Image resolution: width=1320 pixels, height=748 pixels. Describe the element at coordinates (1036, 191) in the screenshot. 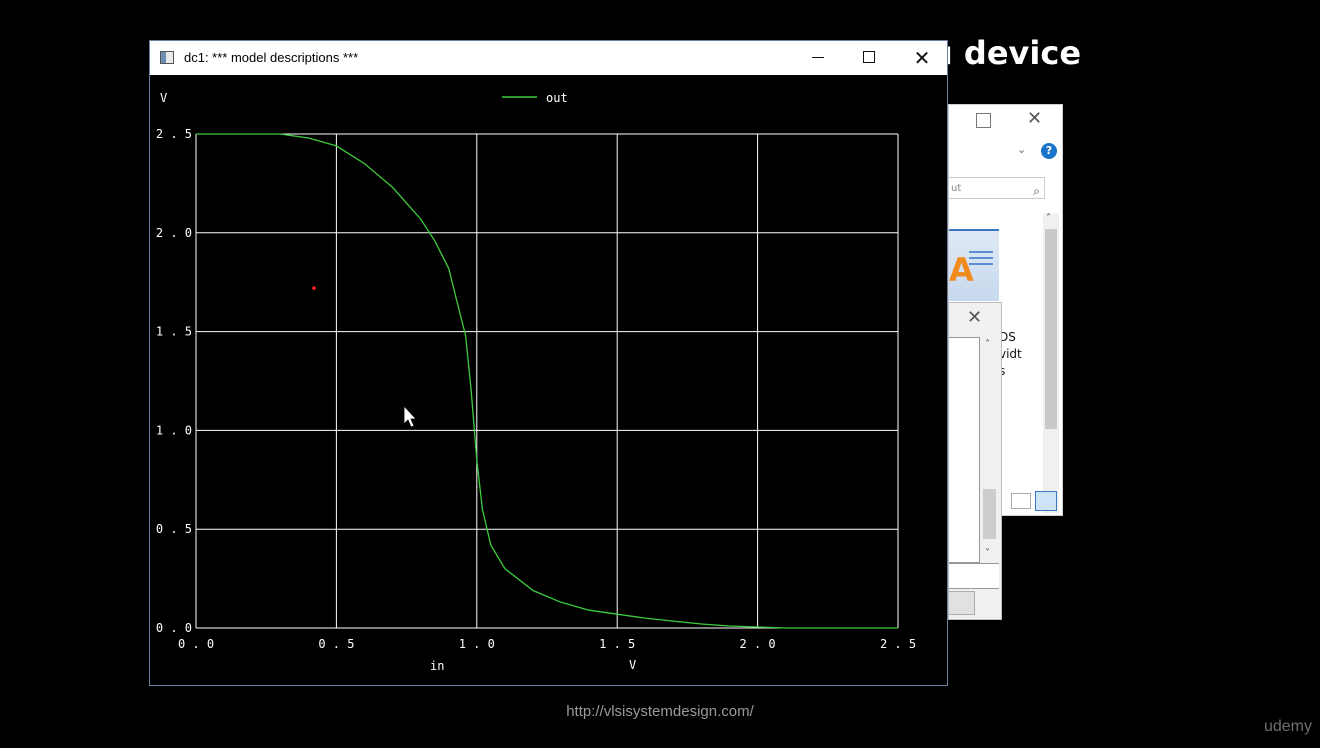

I see `search-icon: ⌕` at that location.